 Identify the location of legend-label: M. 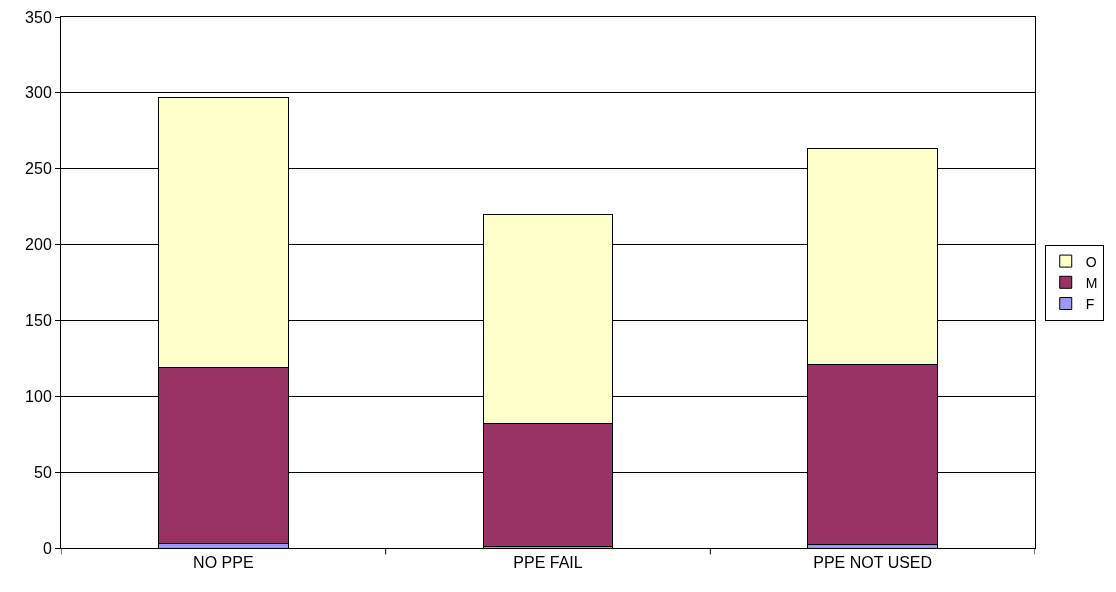
(1091, 282).